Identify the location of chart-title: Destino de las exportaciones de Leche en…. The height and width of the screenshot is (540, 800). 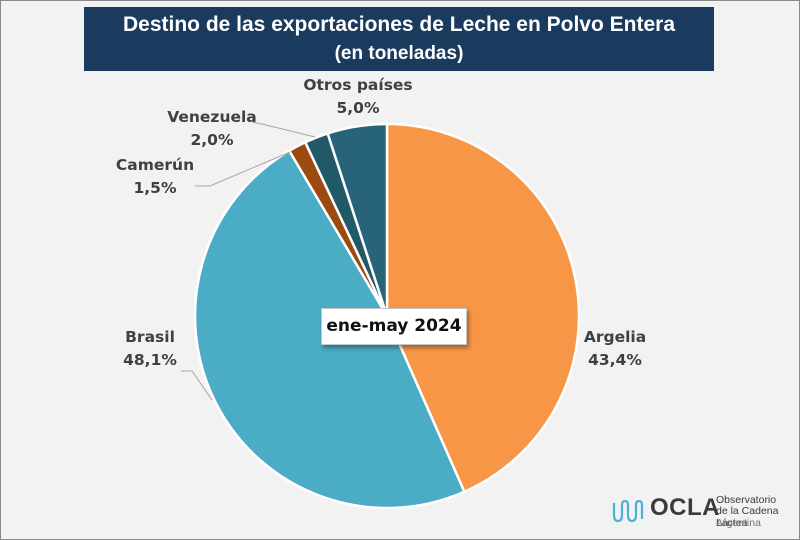
(398, 24).